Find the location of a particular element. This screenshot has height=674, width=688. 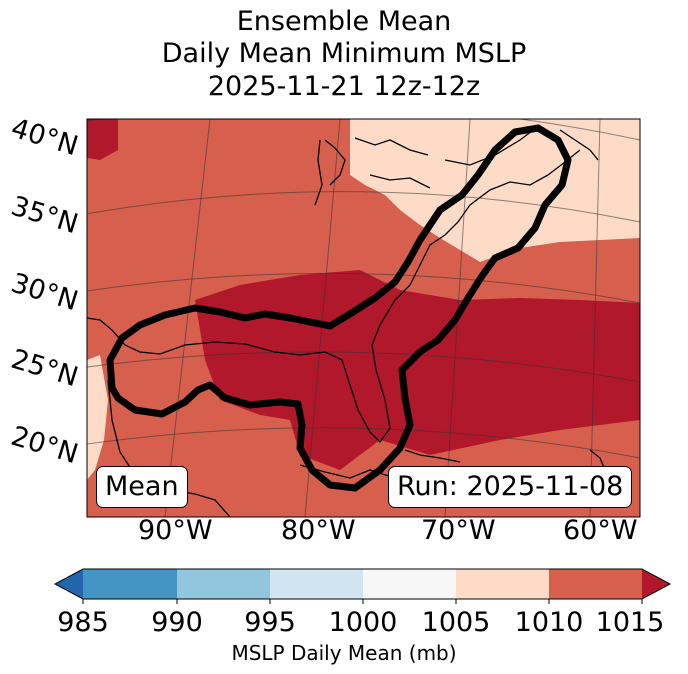

title-line-2: Daily Mean Minimum MSLP is located at coordinates (344, 53).